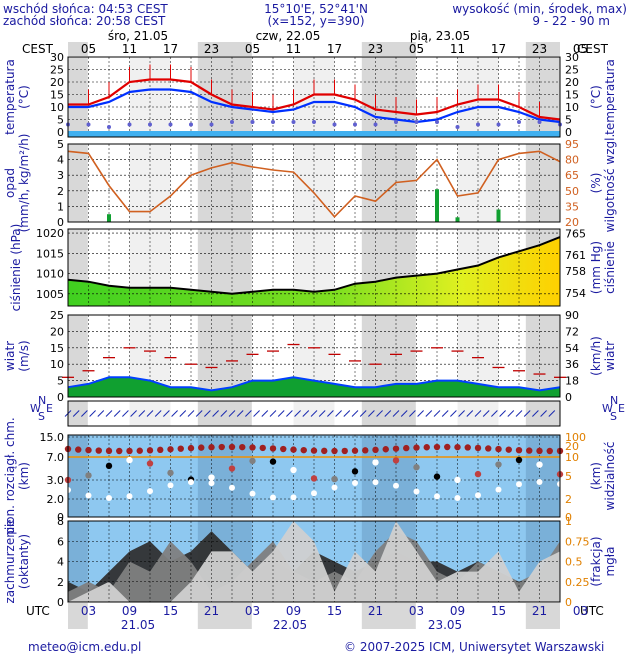  What do you see at coordinates (60, 132) in the screenshot?
I see `temp-tick-0: 0` at bounding box center [60, 132].